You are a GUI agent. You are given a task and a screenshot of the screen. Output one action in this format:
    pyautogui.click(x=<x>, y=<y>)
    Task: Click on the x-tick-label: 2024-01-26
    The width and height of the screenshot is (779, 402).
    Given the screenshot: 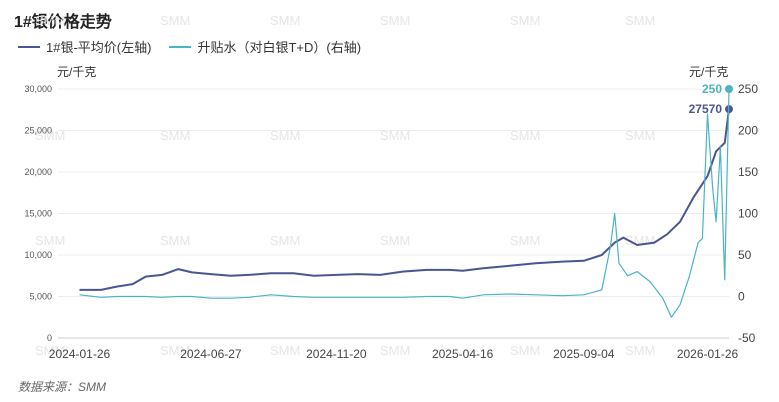 What is the action you would take?
    pyautogui.click(x=80, y=354)
    